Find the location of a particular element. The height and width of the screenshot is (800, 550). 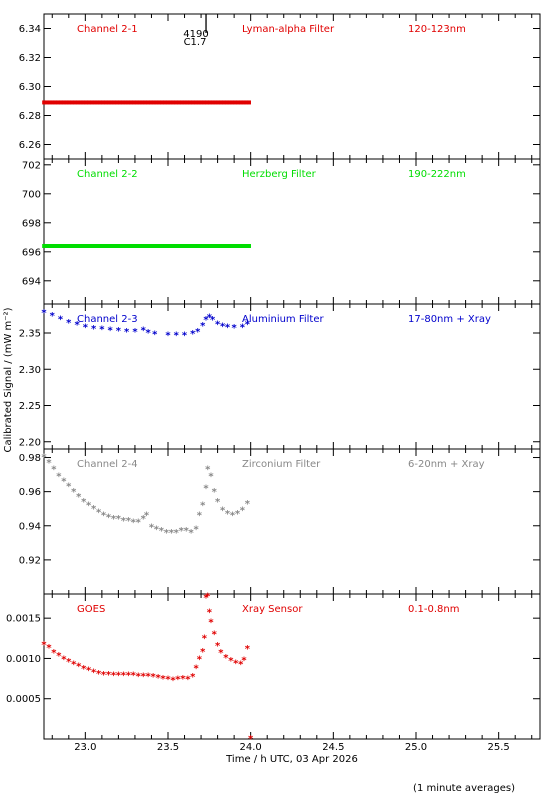

panel-filter-name: Xray Sensor is located at coordinates (272, 609).